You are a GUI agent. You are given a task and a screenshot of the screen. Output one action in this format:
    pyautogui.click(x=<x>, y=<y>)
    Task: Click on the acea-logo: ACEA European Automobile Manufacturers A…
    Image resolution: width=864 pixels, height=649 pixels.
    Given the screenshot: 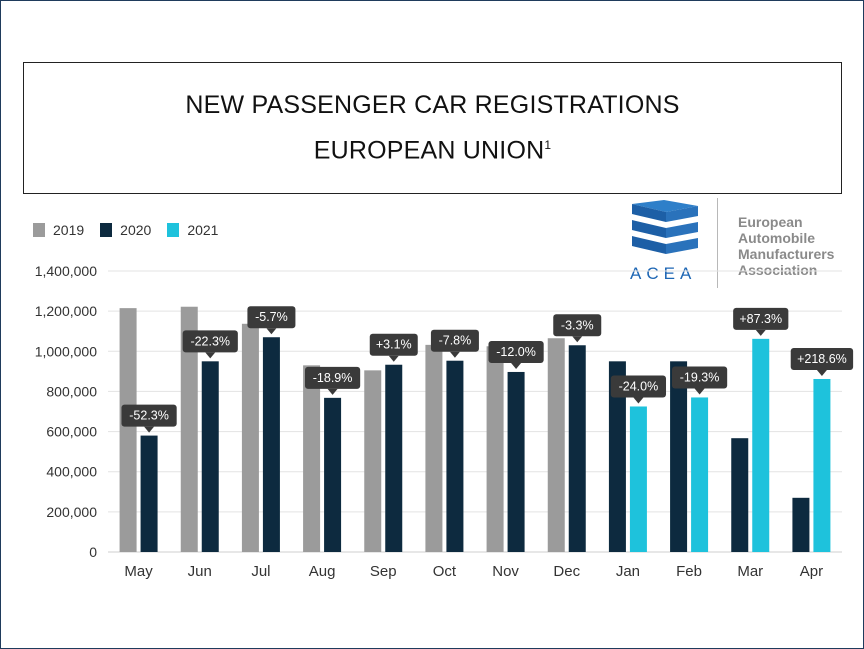 What is the action you would take?
    pyautogui.click(x=738, y=244)
    